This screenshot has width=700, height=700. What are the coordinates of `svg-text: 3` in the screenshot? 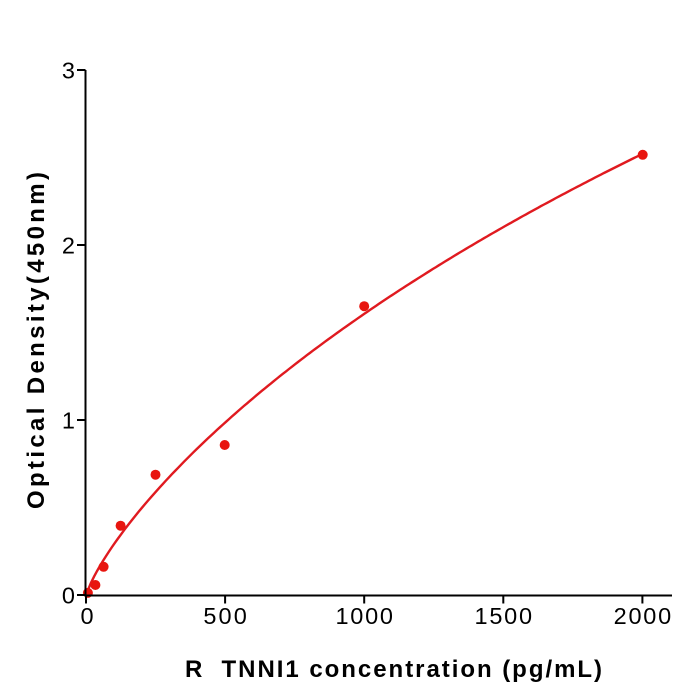 It's located at (68, 71).